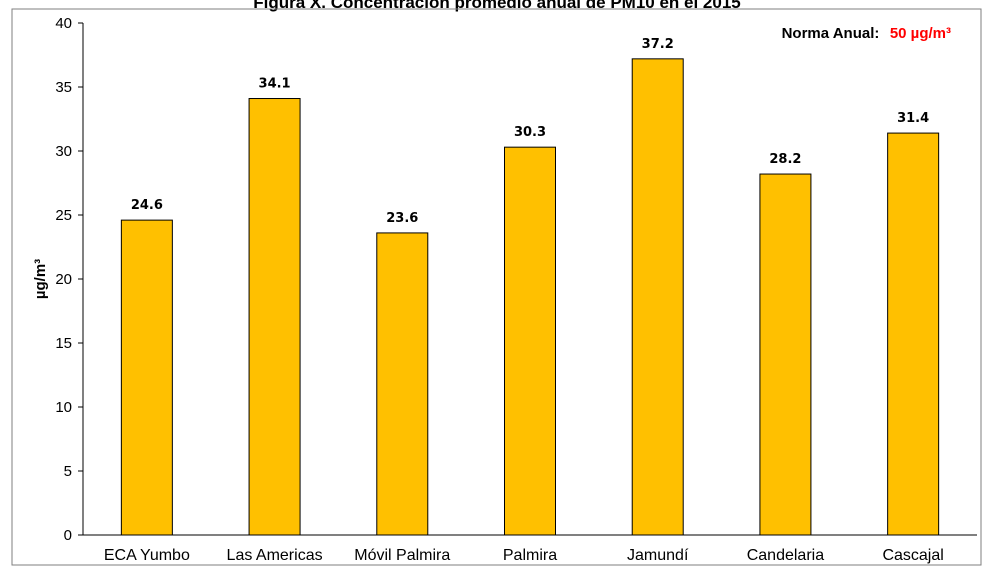  I want to click on y-tick-label: 25, so click(63, 215).